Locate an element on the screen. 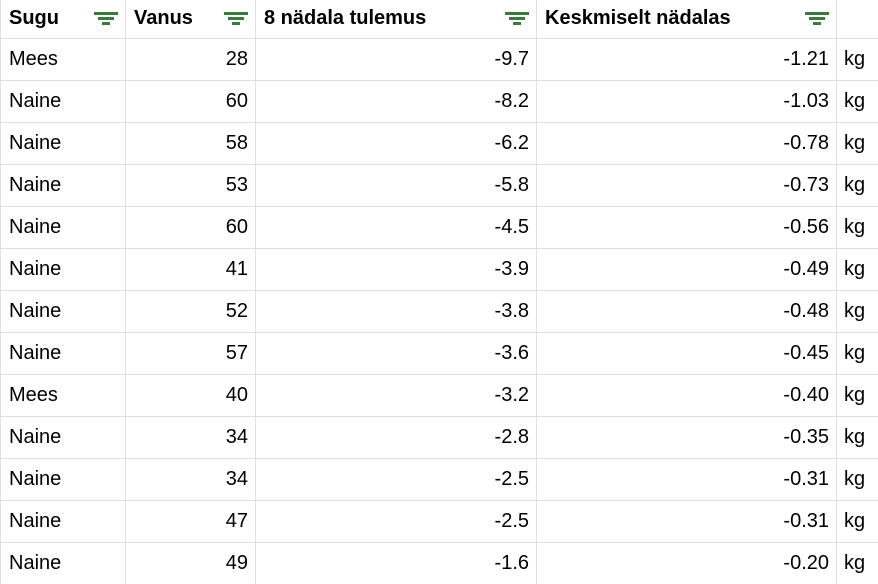 This screenshot has width=878, height=584. column-header-sugu-label: Sugu is located at coordinates (34, 18).